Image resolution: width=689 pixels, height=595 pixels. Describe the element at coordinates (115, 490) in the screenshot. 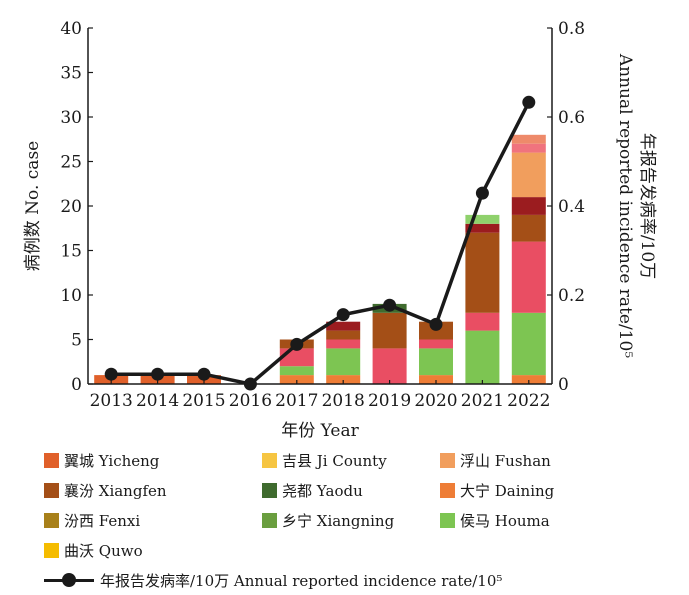

I see `legend-label: 襄汾 Xiangfen` at that location.